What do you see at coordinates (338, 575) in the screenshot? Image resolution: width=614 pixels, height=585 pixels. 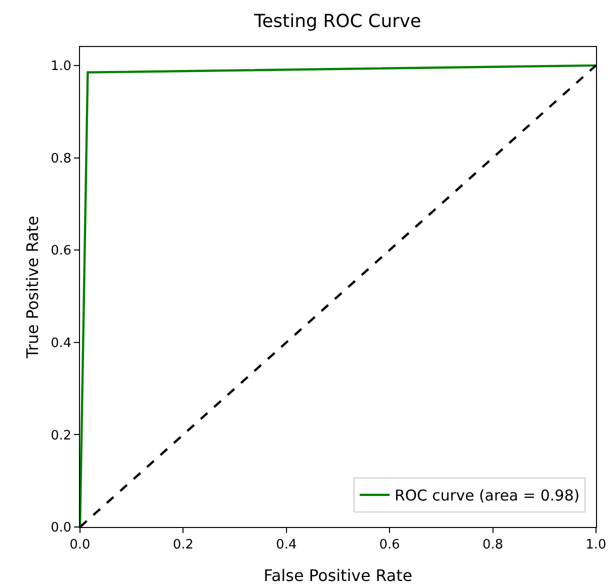 I see `x-axis-title: False Positive Rate` at bounding box center [338, 575].